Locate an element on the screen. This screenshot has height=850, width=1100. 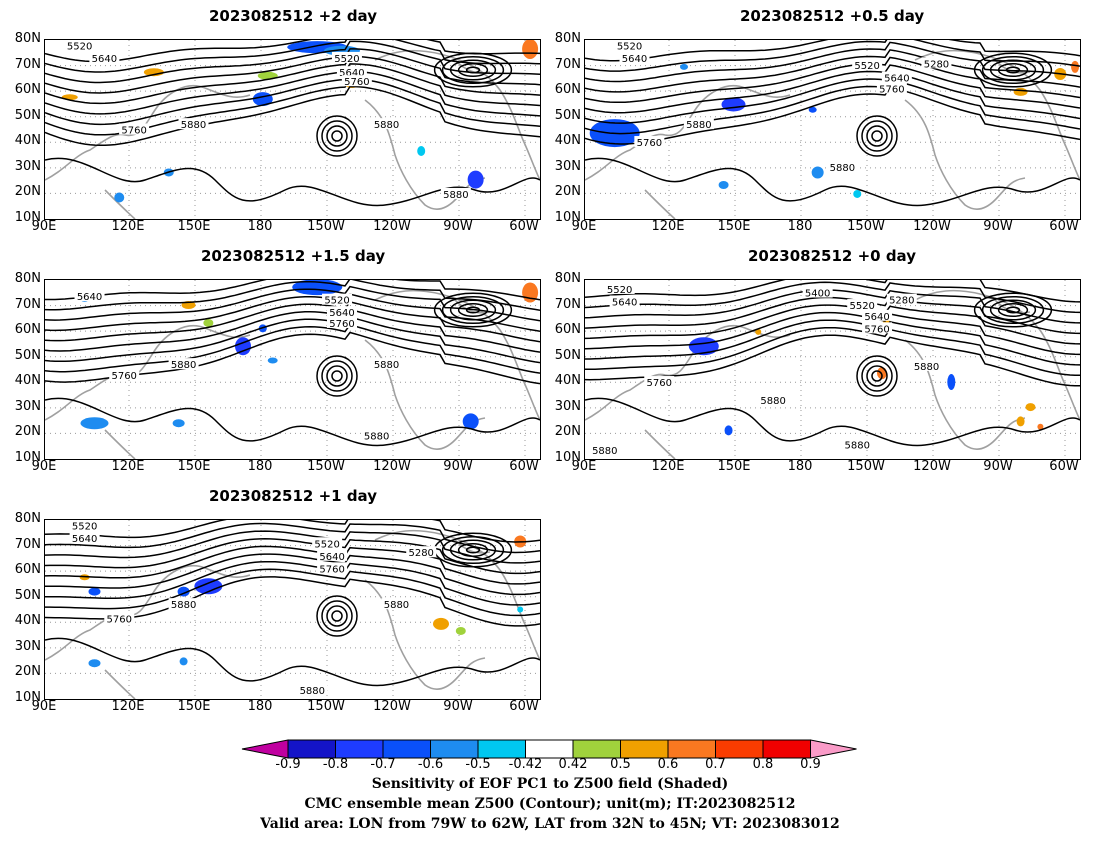
latitude-label: 30N is located at coordinates (567, 406).